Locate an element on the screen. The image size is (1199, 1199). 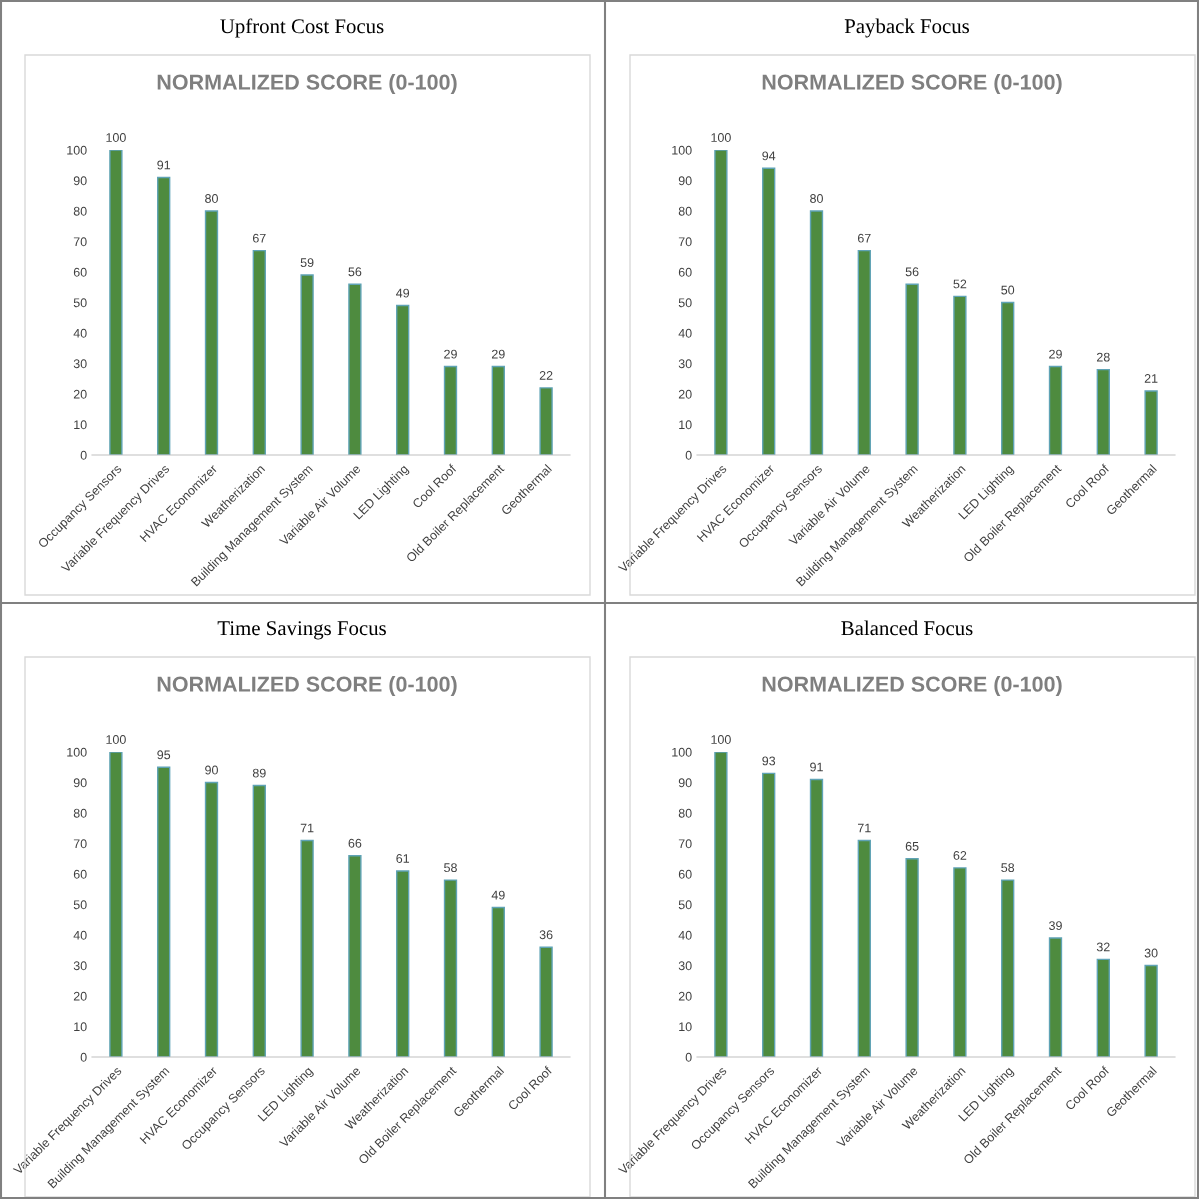
data-label: 30 is located at coordinates (1151, 953).